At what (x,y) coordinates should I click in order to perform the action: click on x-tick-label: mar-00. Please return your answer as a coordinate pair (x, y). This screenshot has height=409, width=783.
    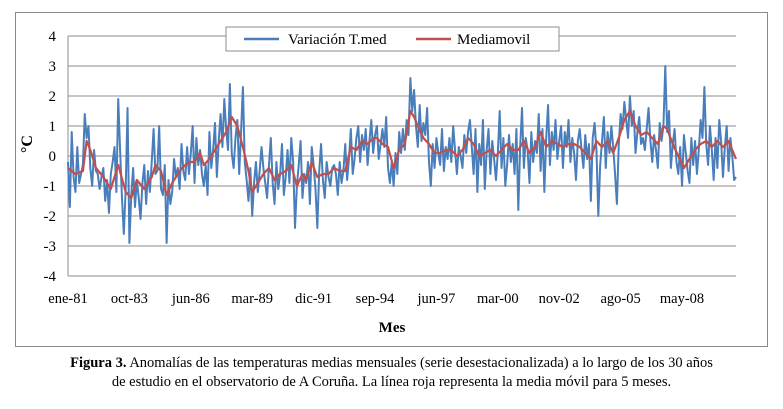
    Looking at the image, I should click on (498, 299).